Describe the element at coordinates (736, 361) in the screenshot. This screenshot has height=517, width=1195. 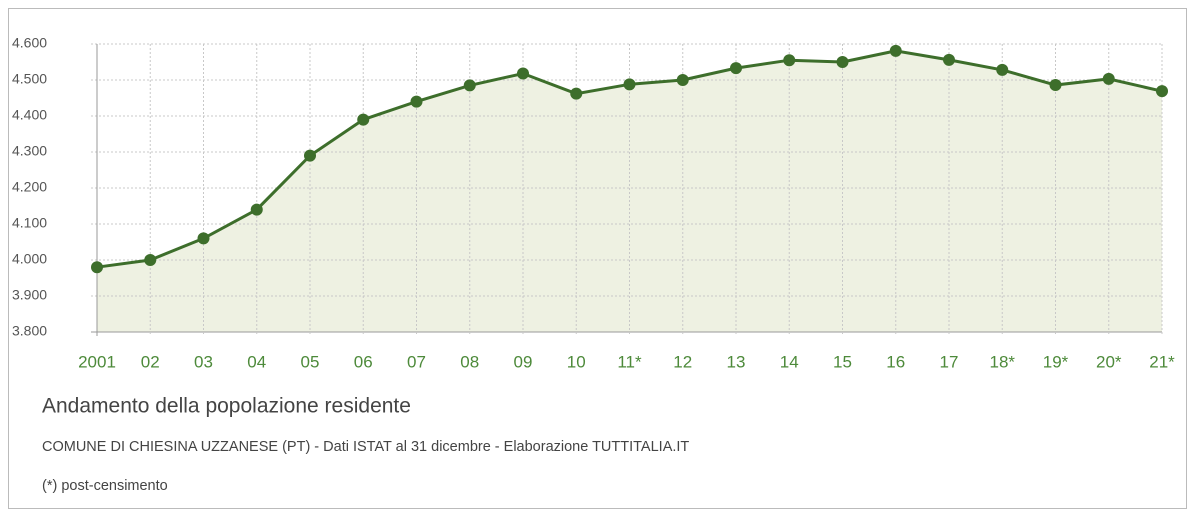
I see `x-tick-label: 13` at that location.